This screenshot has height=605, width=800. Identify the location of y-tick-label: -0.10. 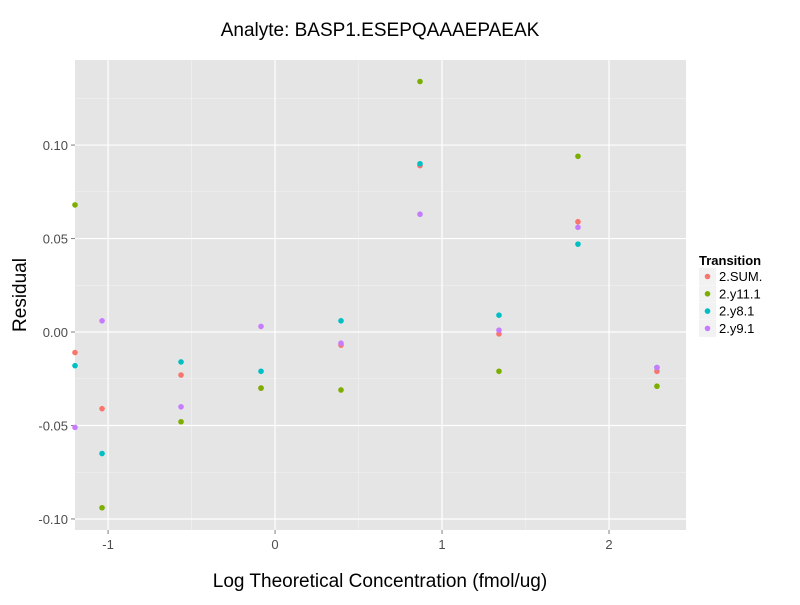
(53, 519).